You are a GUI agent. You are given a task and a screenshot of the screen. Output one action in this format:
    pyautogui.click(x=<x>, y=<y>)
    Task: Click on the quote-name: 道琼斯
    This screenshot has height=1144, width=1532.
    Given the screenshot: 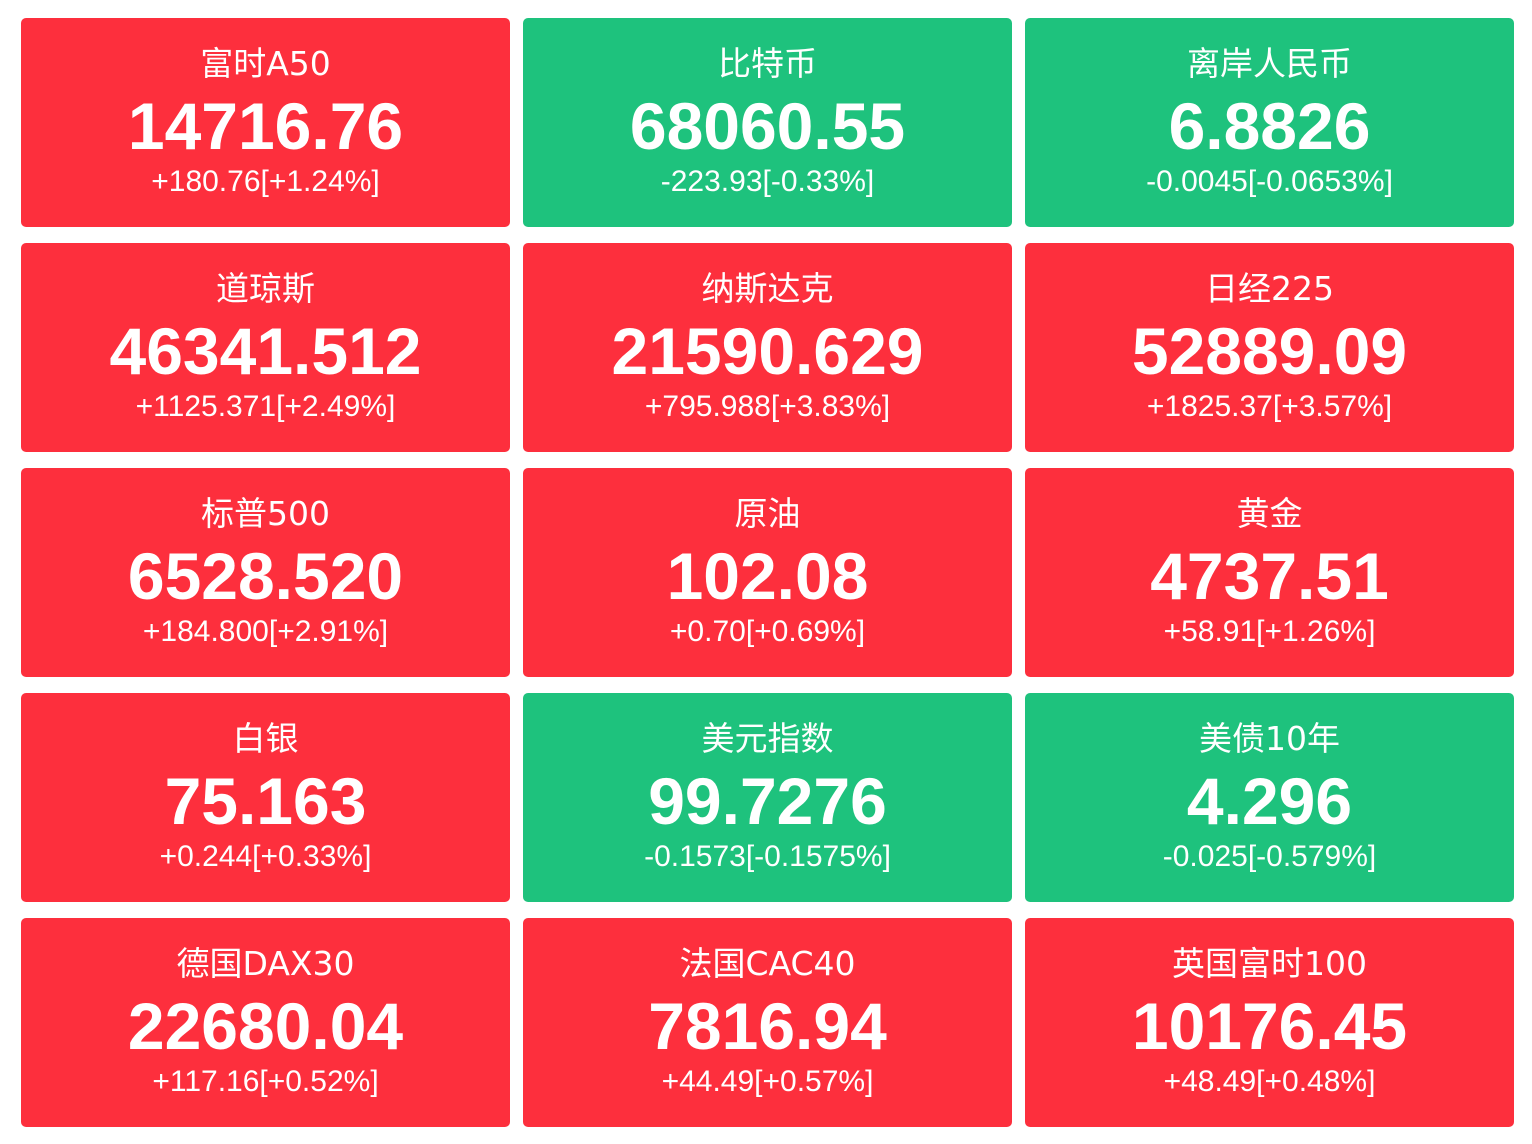 What is the action you would take?
    pyautogui.click(x=265, y=288)
    